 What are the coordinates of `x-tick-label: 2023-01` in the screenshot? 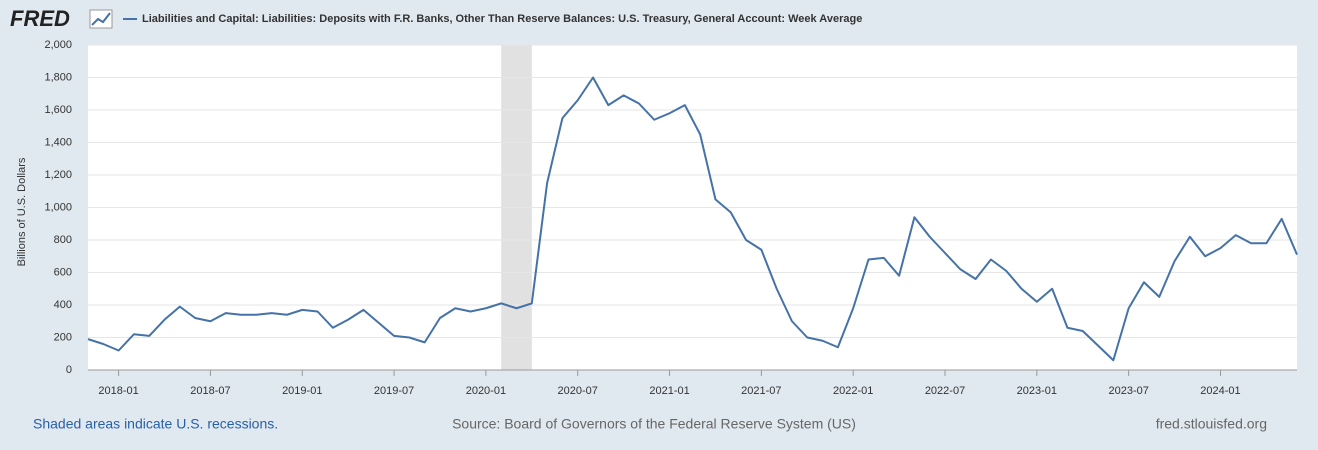 It's located at (1037, 391).